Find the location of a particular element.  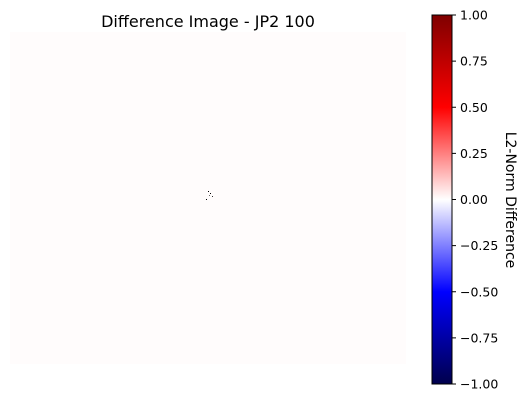

colorbar-tick-label: 0.75 is located at coordinates (474, 61).